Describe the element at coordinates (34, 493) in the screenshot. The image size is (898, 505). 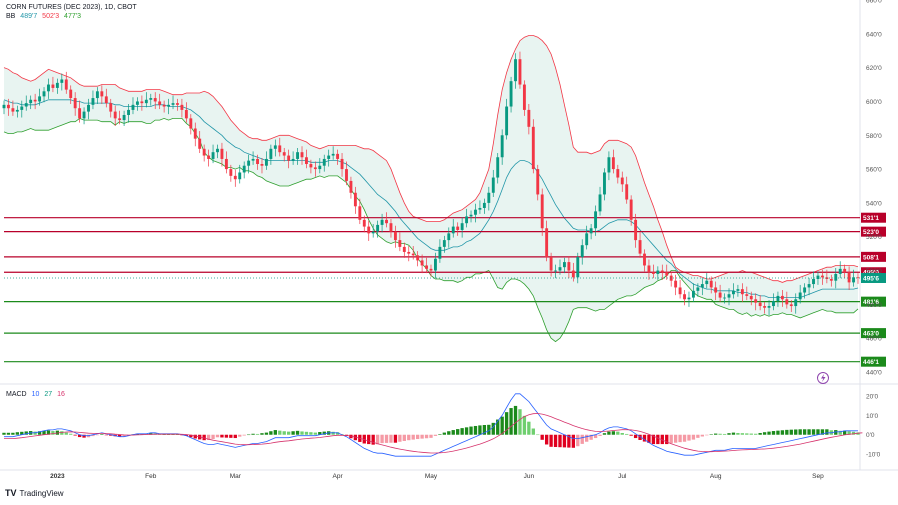
I see `tradingview-brand: TV TradingView` at that location.